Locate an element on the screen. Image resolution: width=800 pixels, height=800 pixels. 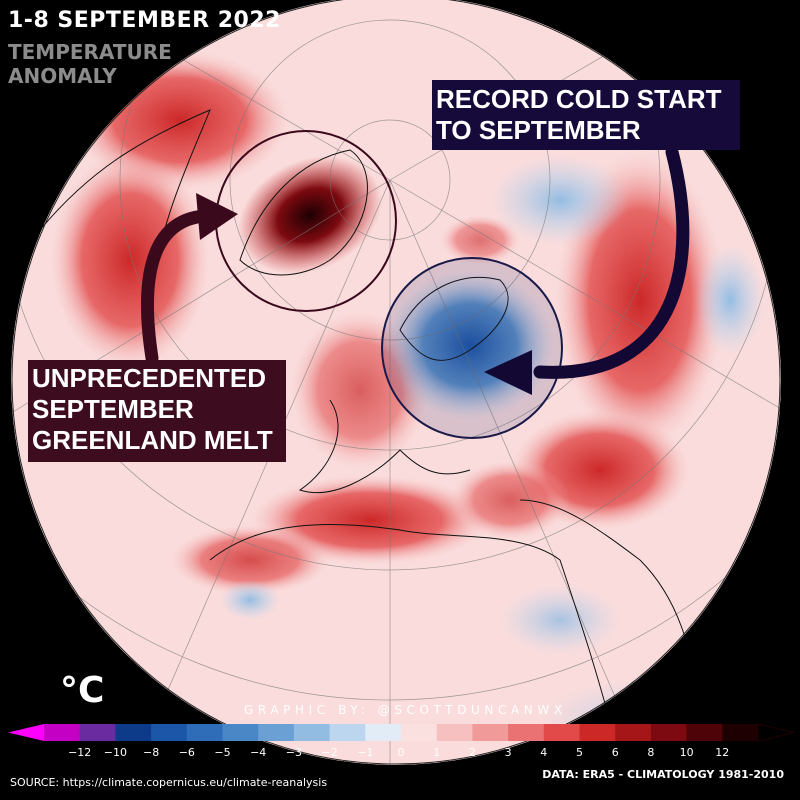
colorbar-tick-label: −4 is located at coordinates (258, 752).